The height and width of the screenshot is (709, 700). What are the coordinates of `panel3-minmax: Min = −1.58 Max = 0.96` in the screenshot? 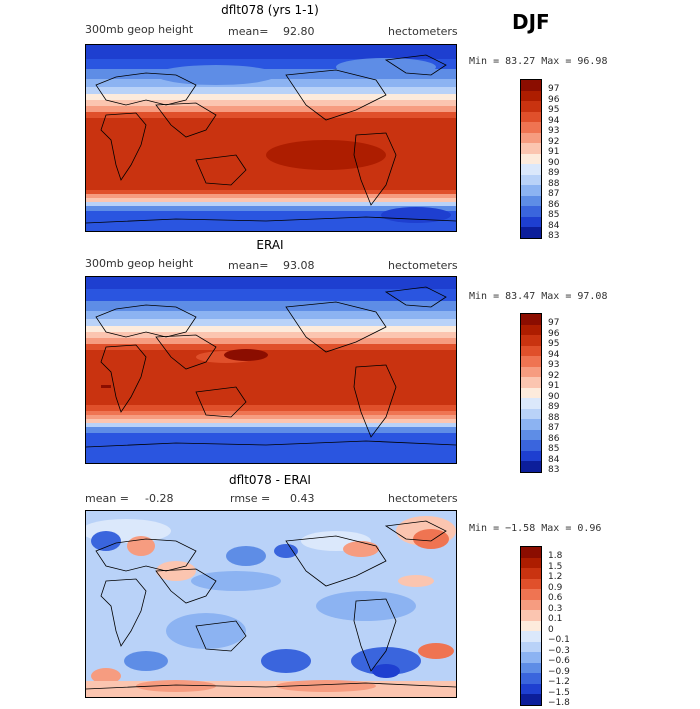 It's located at (535, 528).